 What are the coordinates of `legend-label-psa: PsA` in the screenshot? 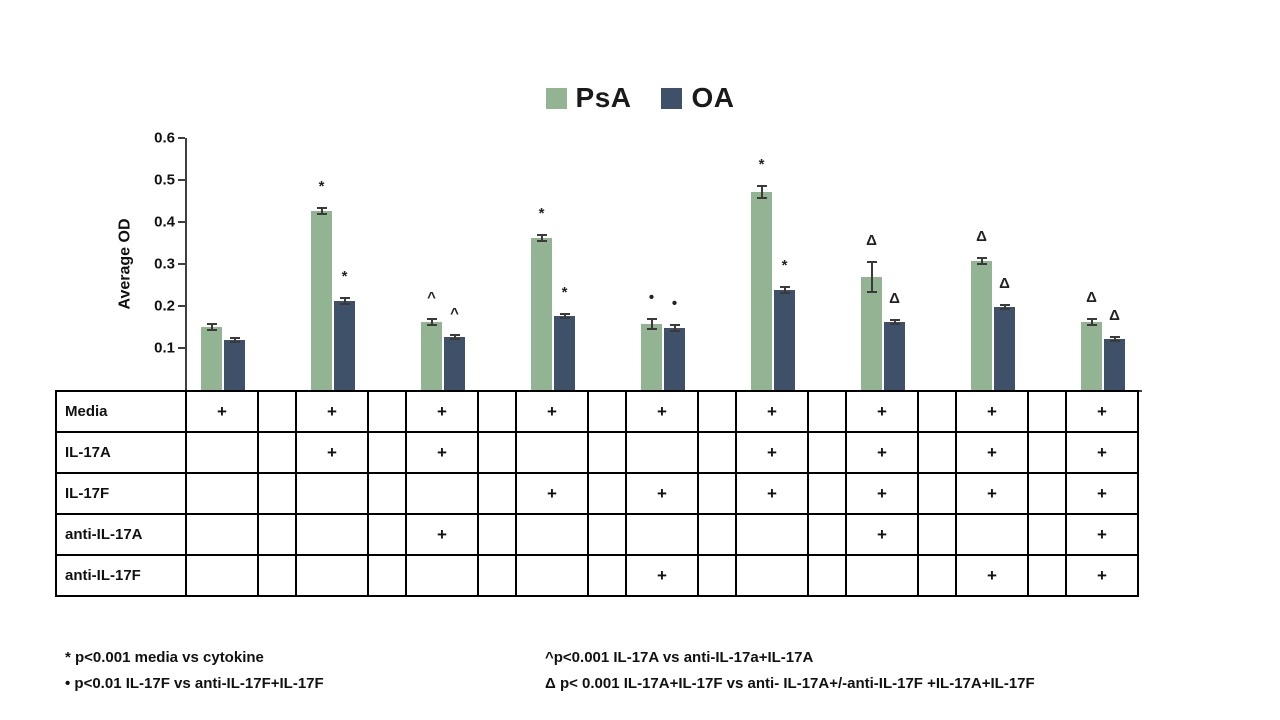 It's located at (603, 97).